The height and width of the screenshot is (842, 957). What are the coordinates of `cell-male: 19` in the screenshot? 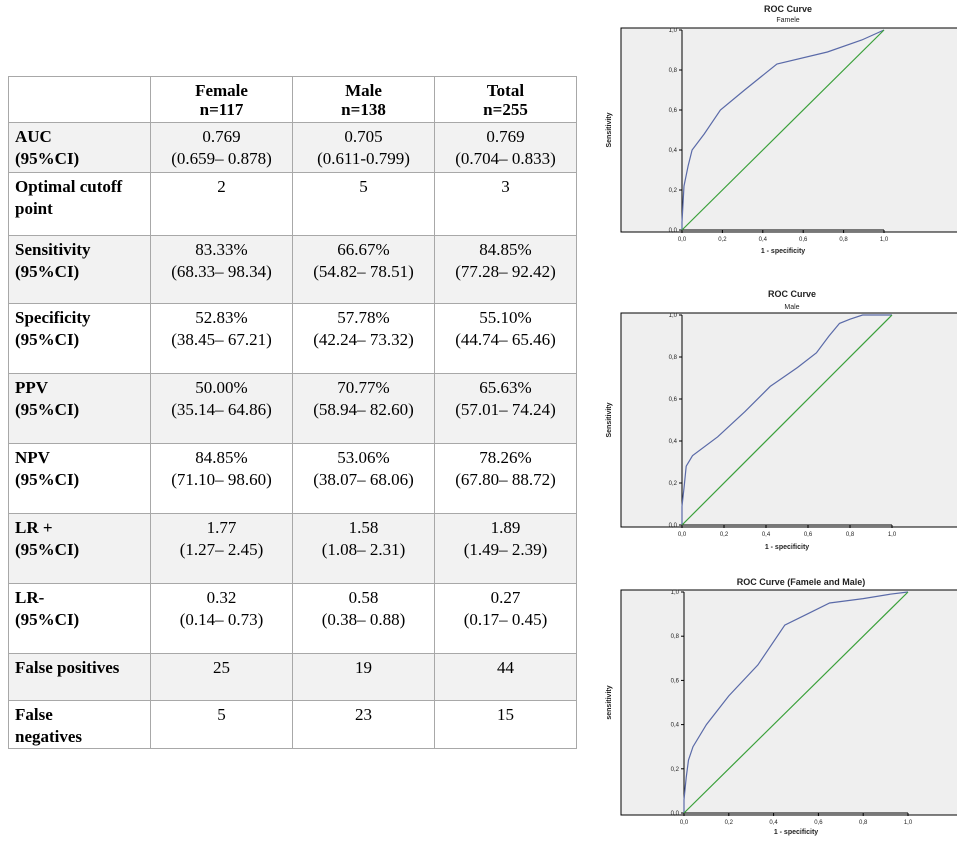 It's located at (363, 677).